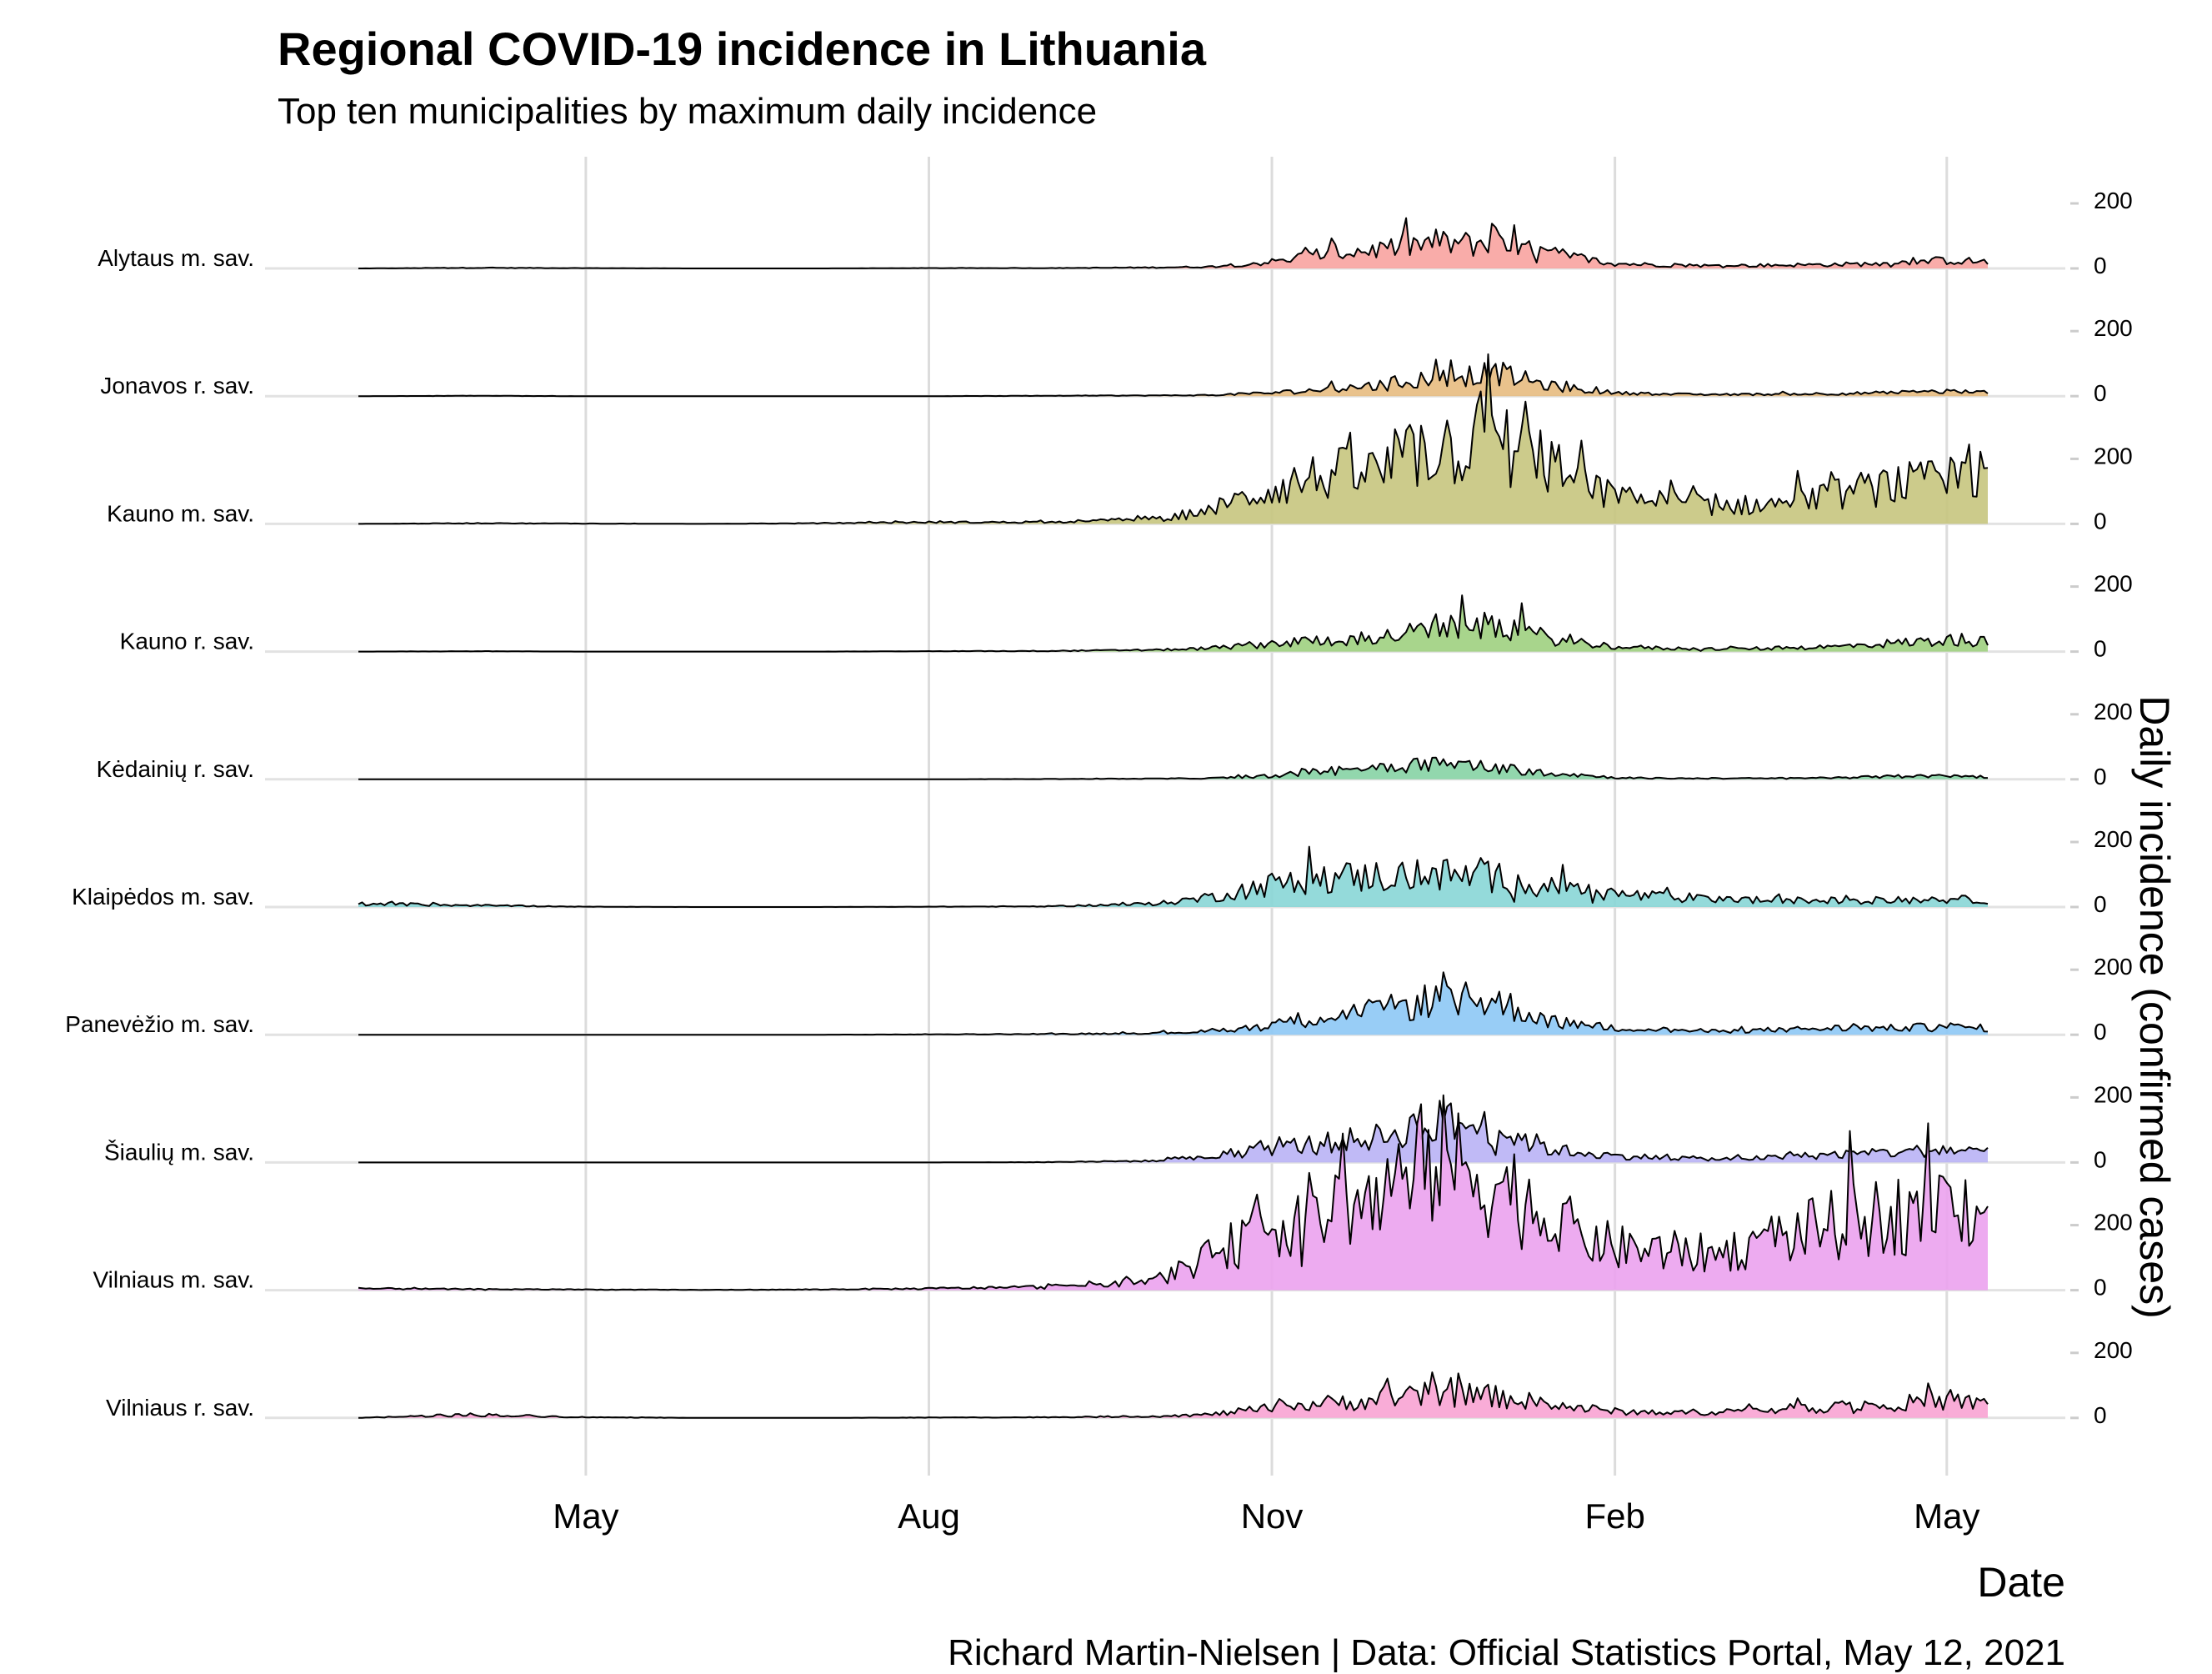 Image resolution: width=2212 pixels, height=1674 pixels. Describe the element at coordinates (1272, 1516) in the screenshot. I see `x-tick-label: Nov` at that location.